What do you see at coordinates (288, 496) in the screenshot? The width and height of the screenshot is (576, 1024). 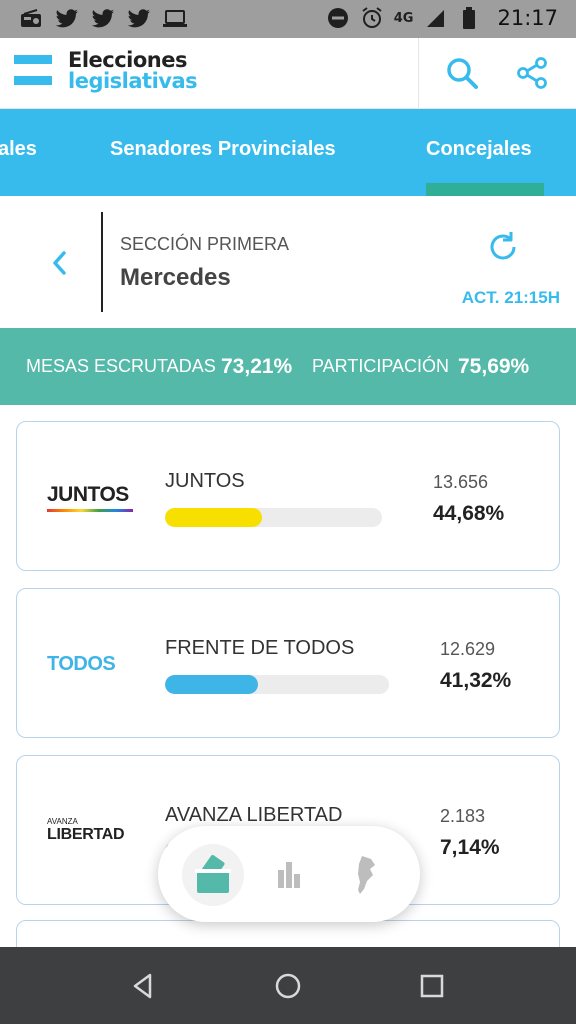 I see `result-card-juntos: JUNTOS JUNTOS 13.656 44,68%` at bounding box center [288, 496].